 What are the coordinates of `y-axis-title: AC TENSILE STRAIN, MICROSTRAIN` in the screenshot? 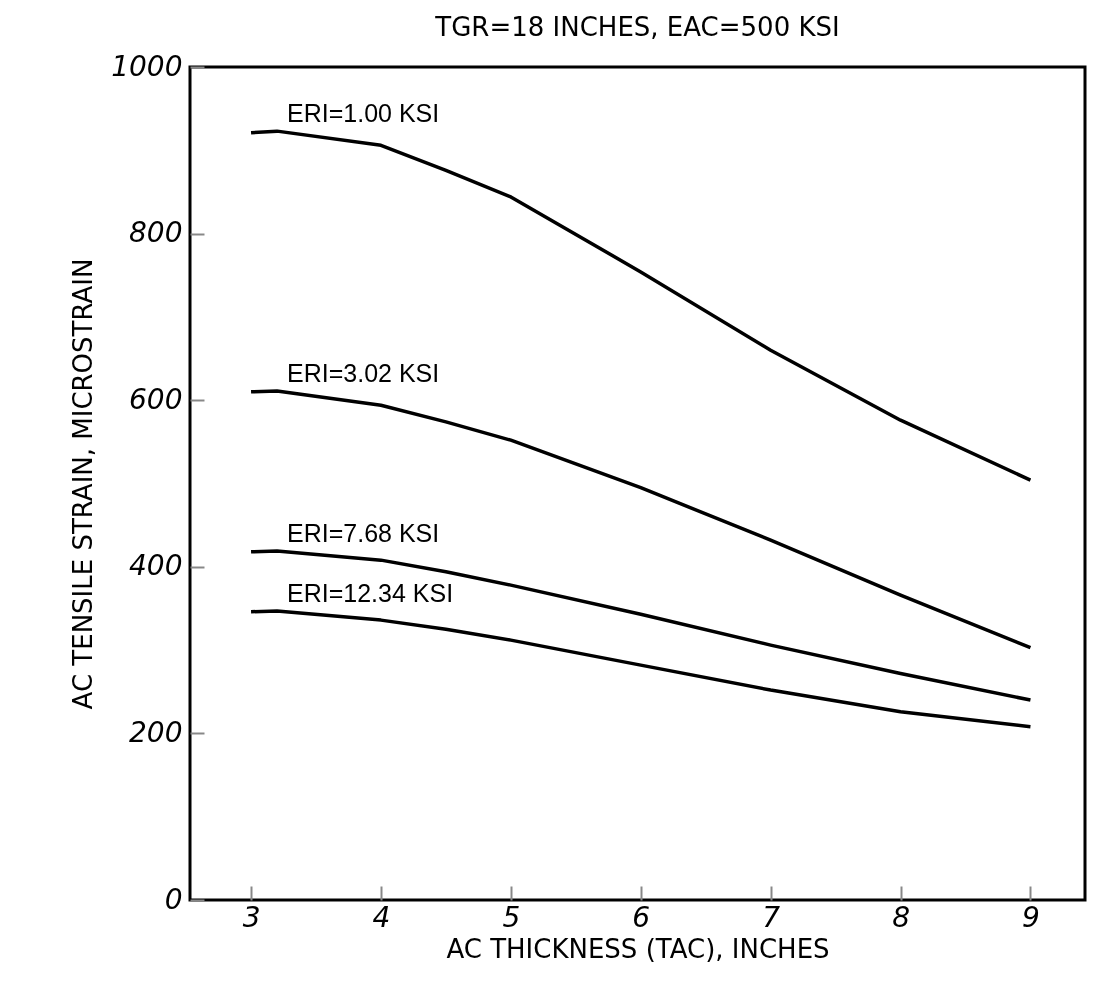 It's located at (83, 484).